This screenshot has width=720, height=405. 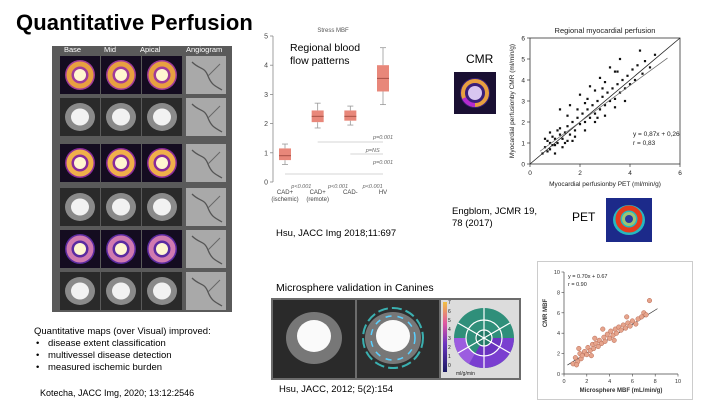 What do you see at coordinates (266, 153) in the screenshot?
I see `y-tick-label: 1` at bounding box center [266, 153].